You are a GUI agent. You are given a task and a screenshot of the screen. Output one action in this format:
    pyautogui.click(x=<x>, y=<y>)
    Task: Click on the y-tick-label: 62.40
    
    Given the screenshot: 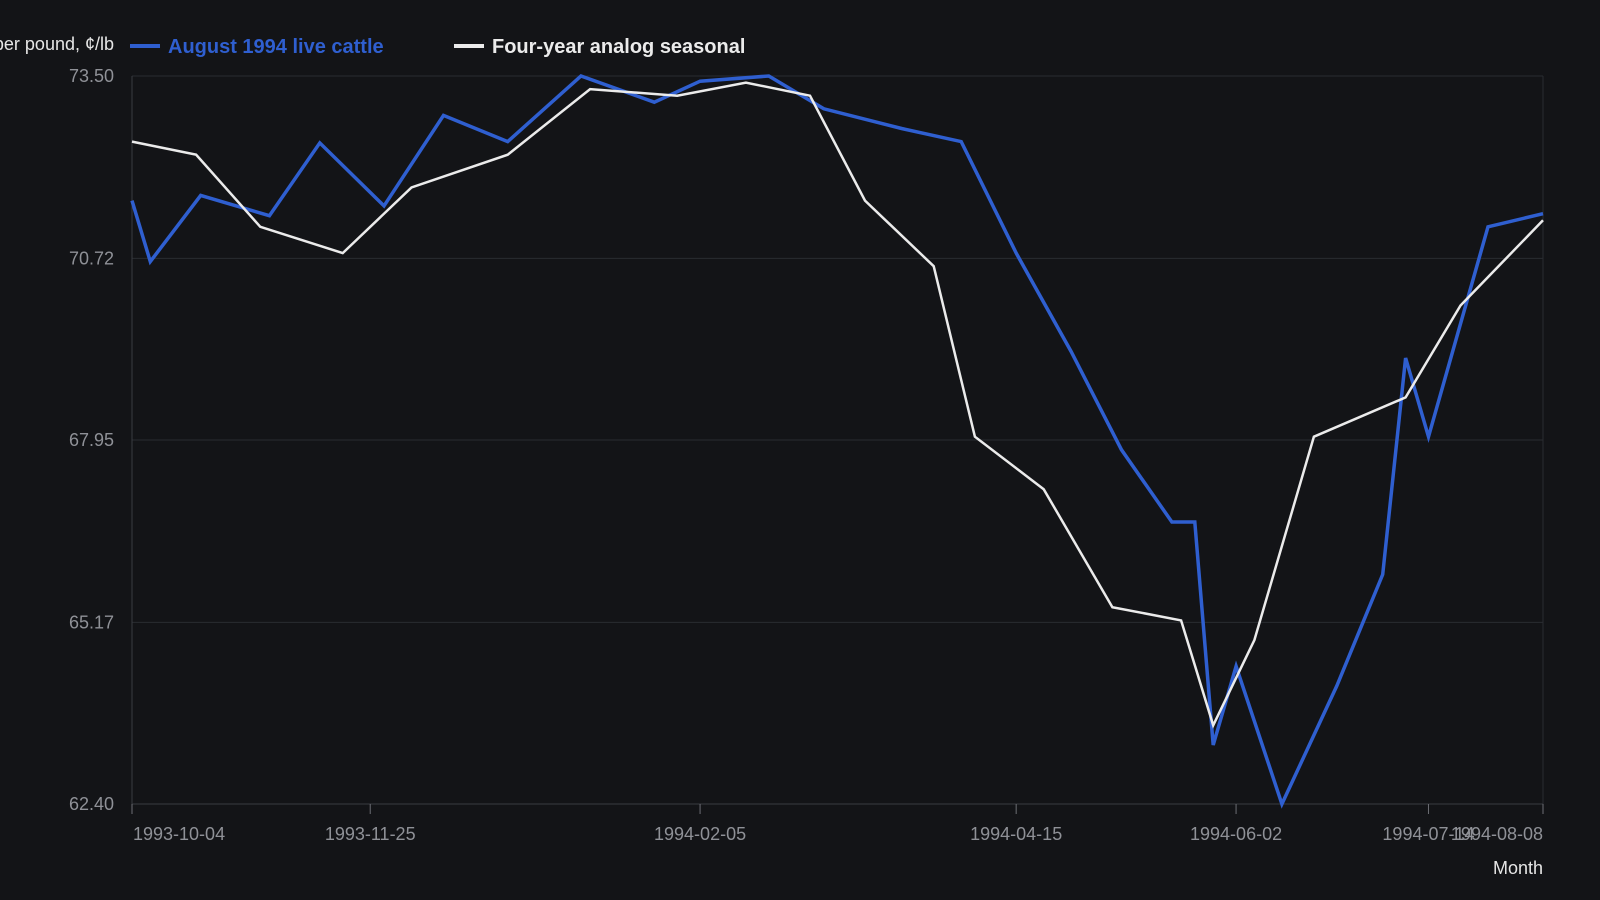 What is the action you would take?
    pyautogui.click(x=91, y=804)
    